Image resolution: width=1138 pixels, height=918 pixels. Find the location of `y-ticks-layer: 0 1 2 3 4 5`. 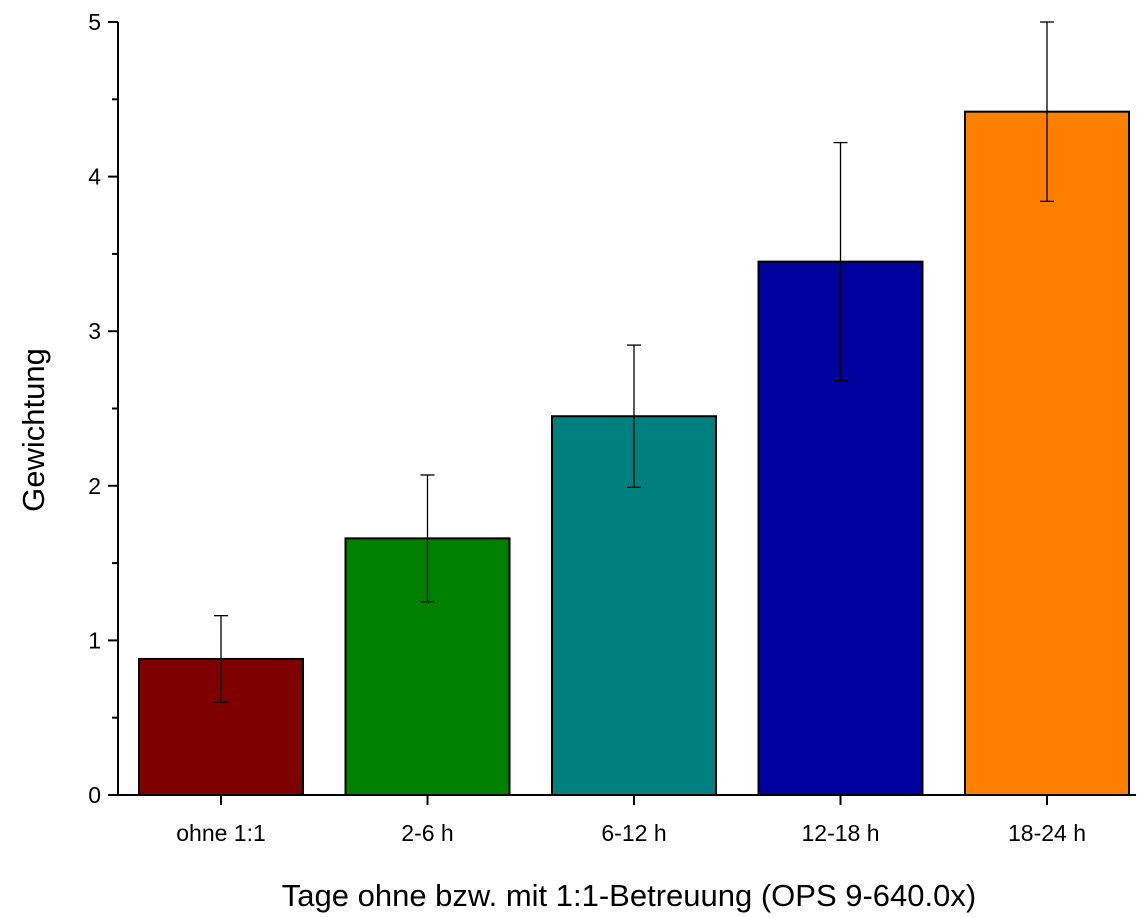

y-ticks-layer: 0 1 2 3 4 5 is located at coordinates (103, 408).